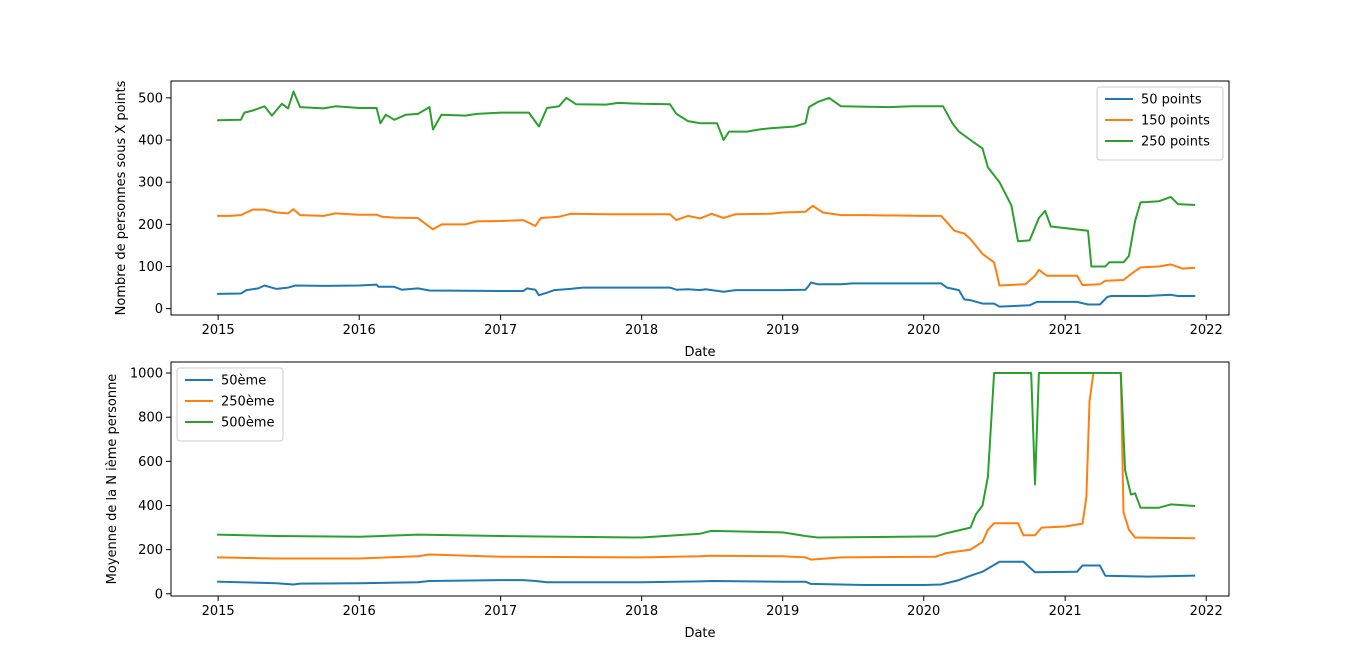 This screenshot has height=671, width=1366. Describe the element at coordinates (112, 479) in the screenshot. I see `y-axis-label: Moyenne de la N ième personne` at that location.